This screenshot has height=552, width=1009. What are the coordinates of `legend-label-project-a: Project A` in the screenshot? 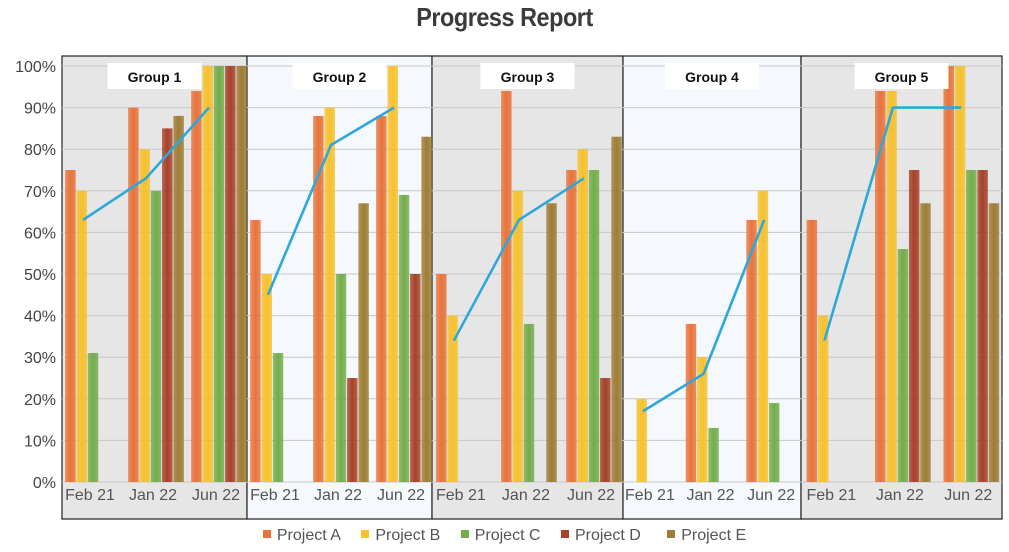 It's located at (308, 535).